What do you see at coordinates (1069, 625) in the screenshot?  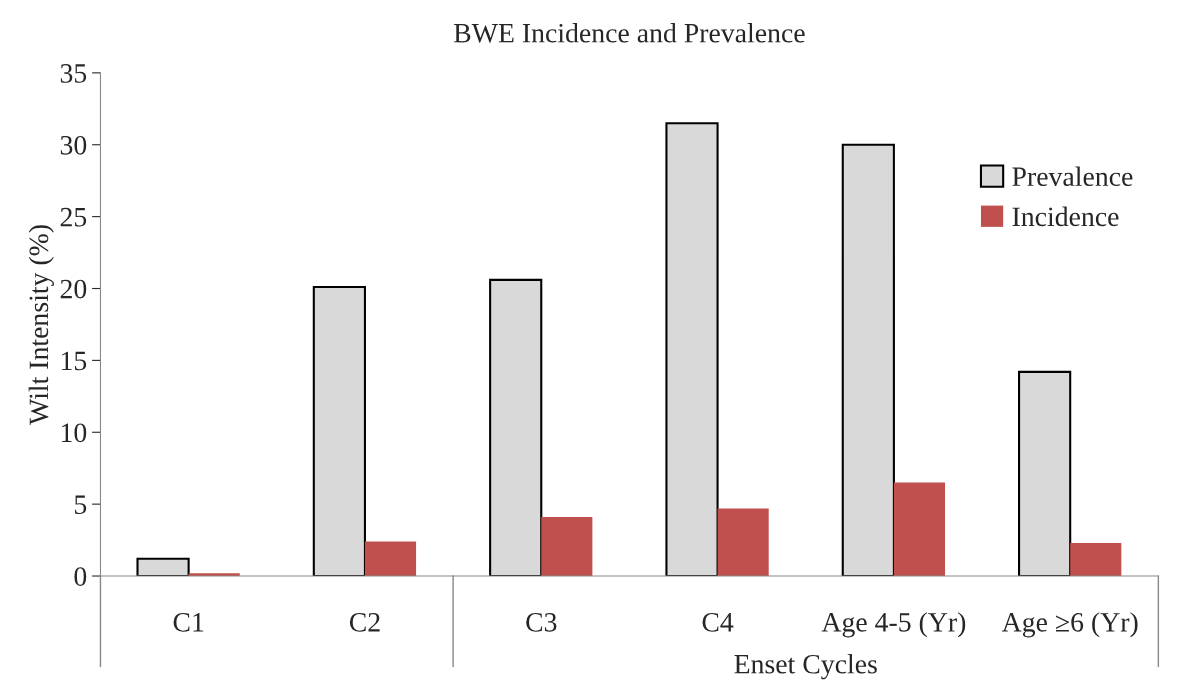 I see `x-tick-label: Age ≥6 (Yr)` at bounding box center [1069, 625].